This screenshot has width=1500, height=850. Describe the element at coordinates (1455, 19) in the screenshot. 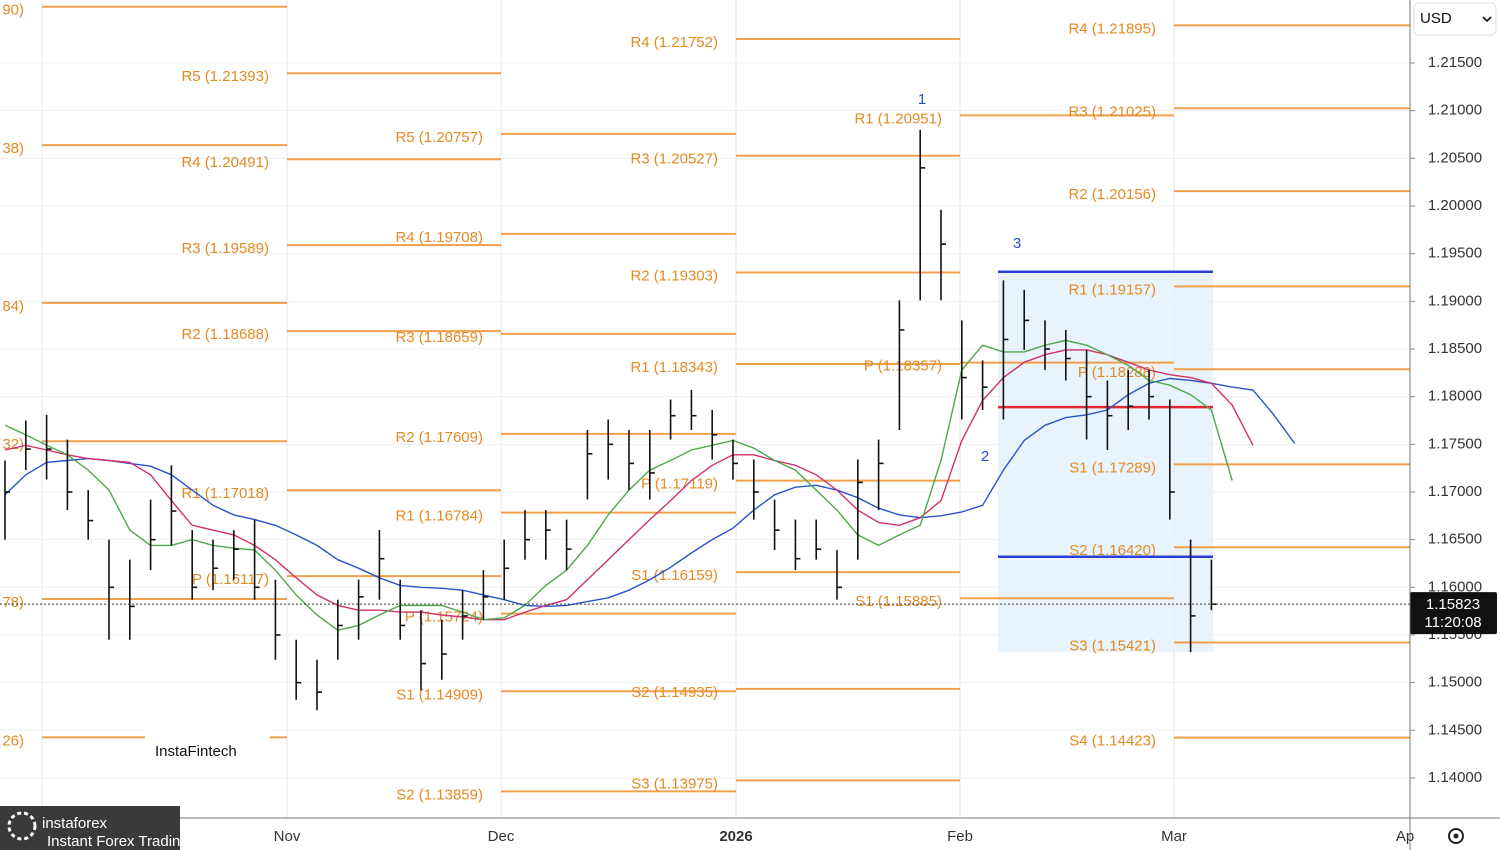

I see `currency-select` at that location.